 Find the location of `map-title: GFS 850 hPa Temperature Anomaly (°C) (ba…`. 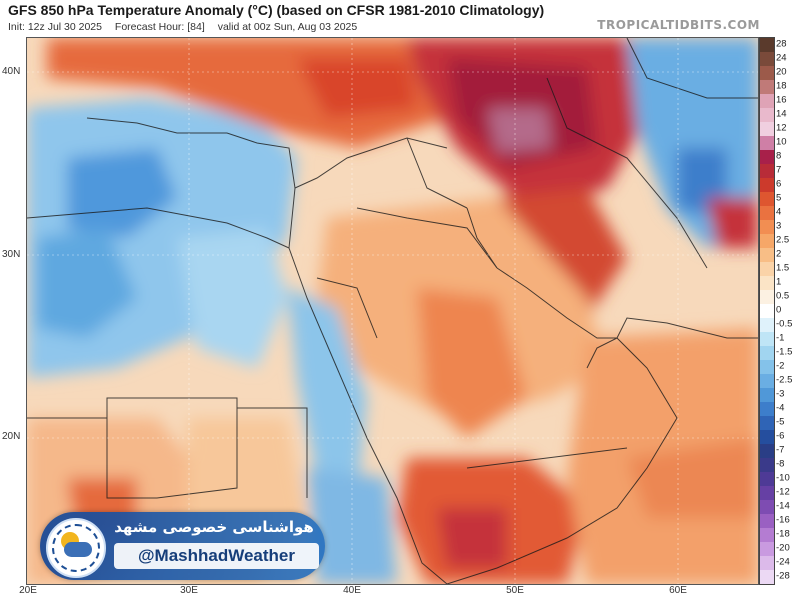

map-title: GFS 850 hPa Temperature Anomaly (°C) (ba… is located at coordinates (276, 10).